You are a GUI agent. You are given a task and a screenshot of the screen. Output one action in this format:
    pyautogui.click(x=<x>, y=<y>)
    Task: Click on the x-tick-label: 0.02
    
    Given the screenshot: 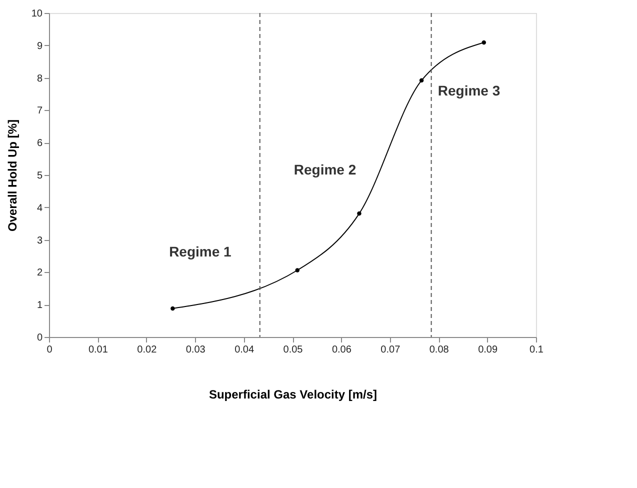 What is the action you would take?
    pyautogui.click(x=147, y=350)
    